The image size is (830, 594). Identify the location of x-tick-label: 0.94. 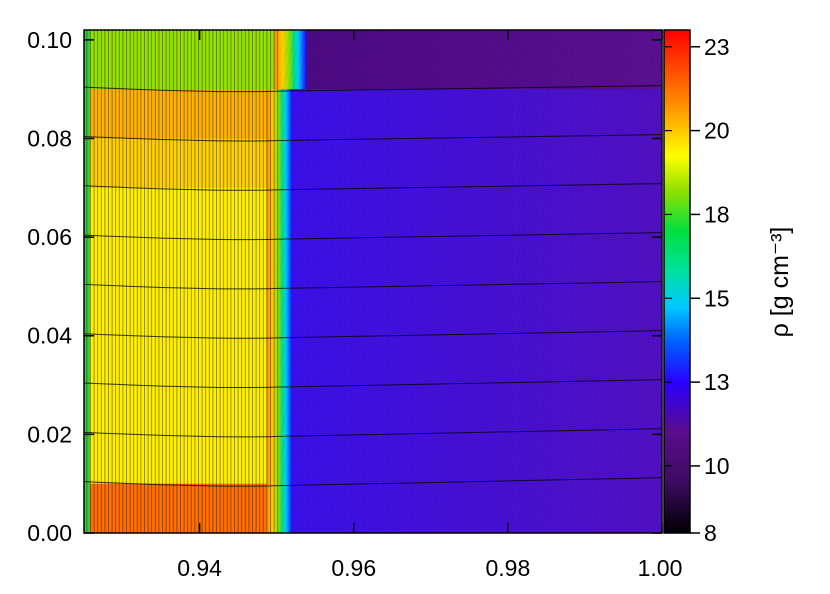
(199, 568).